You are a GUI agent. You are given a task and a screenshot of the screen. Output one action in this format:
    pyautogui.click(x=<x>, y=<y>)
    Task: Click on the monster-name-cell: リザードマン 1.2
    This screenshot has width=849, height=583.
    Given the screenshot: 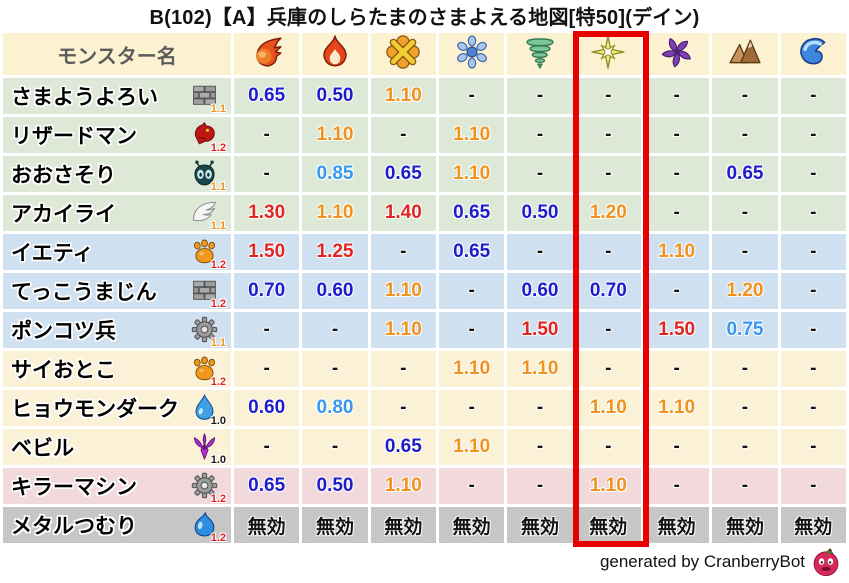 What is the action you would take?
    pyautogui.click(x=117, y=135)
    